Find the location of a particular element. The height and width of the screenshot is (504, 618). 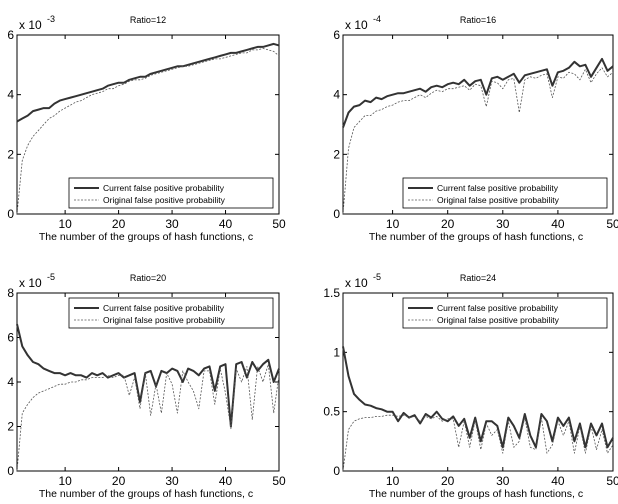

chart-title: Ratio=24 is located at coordinates (478, 278).